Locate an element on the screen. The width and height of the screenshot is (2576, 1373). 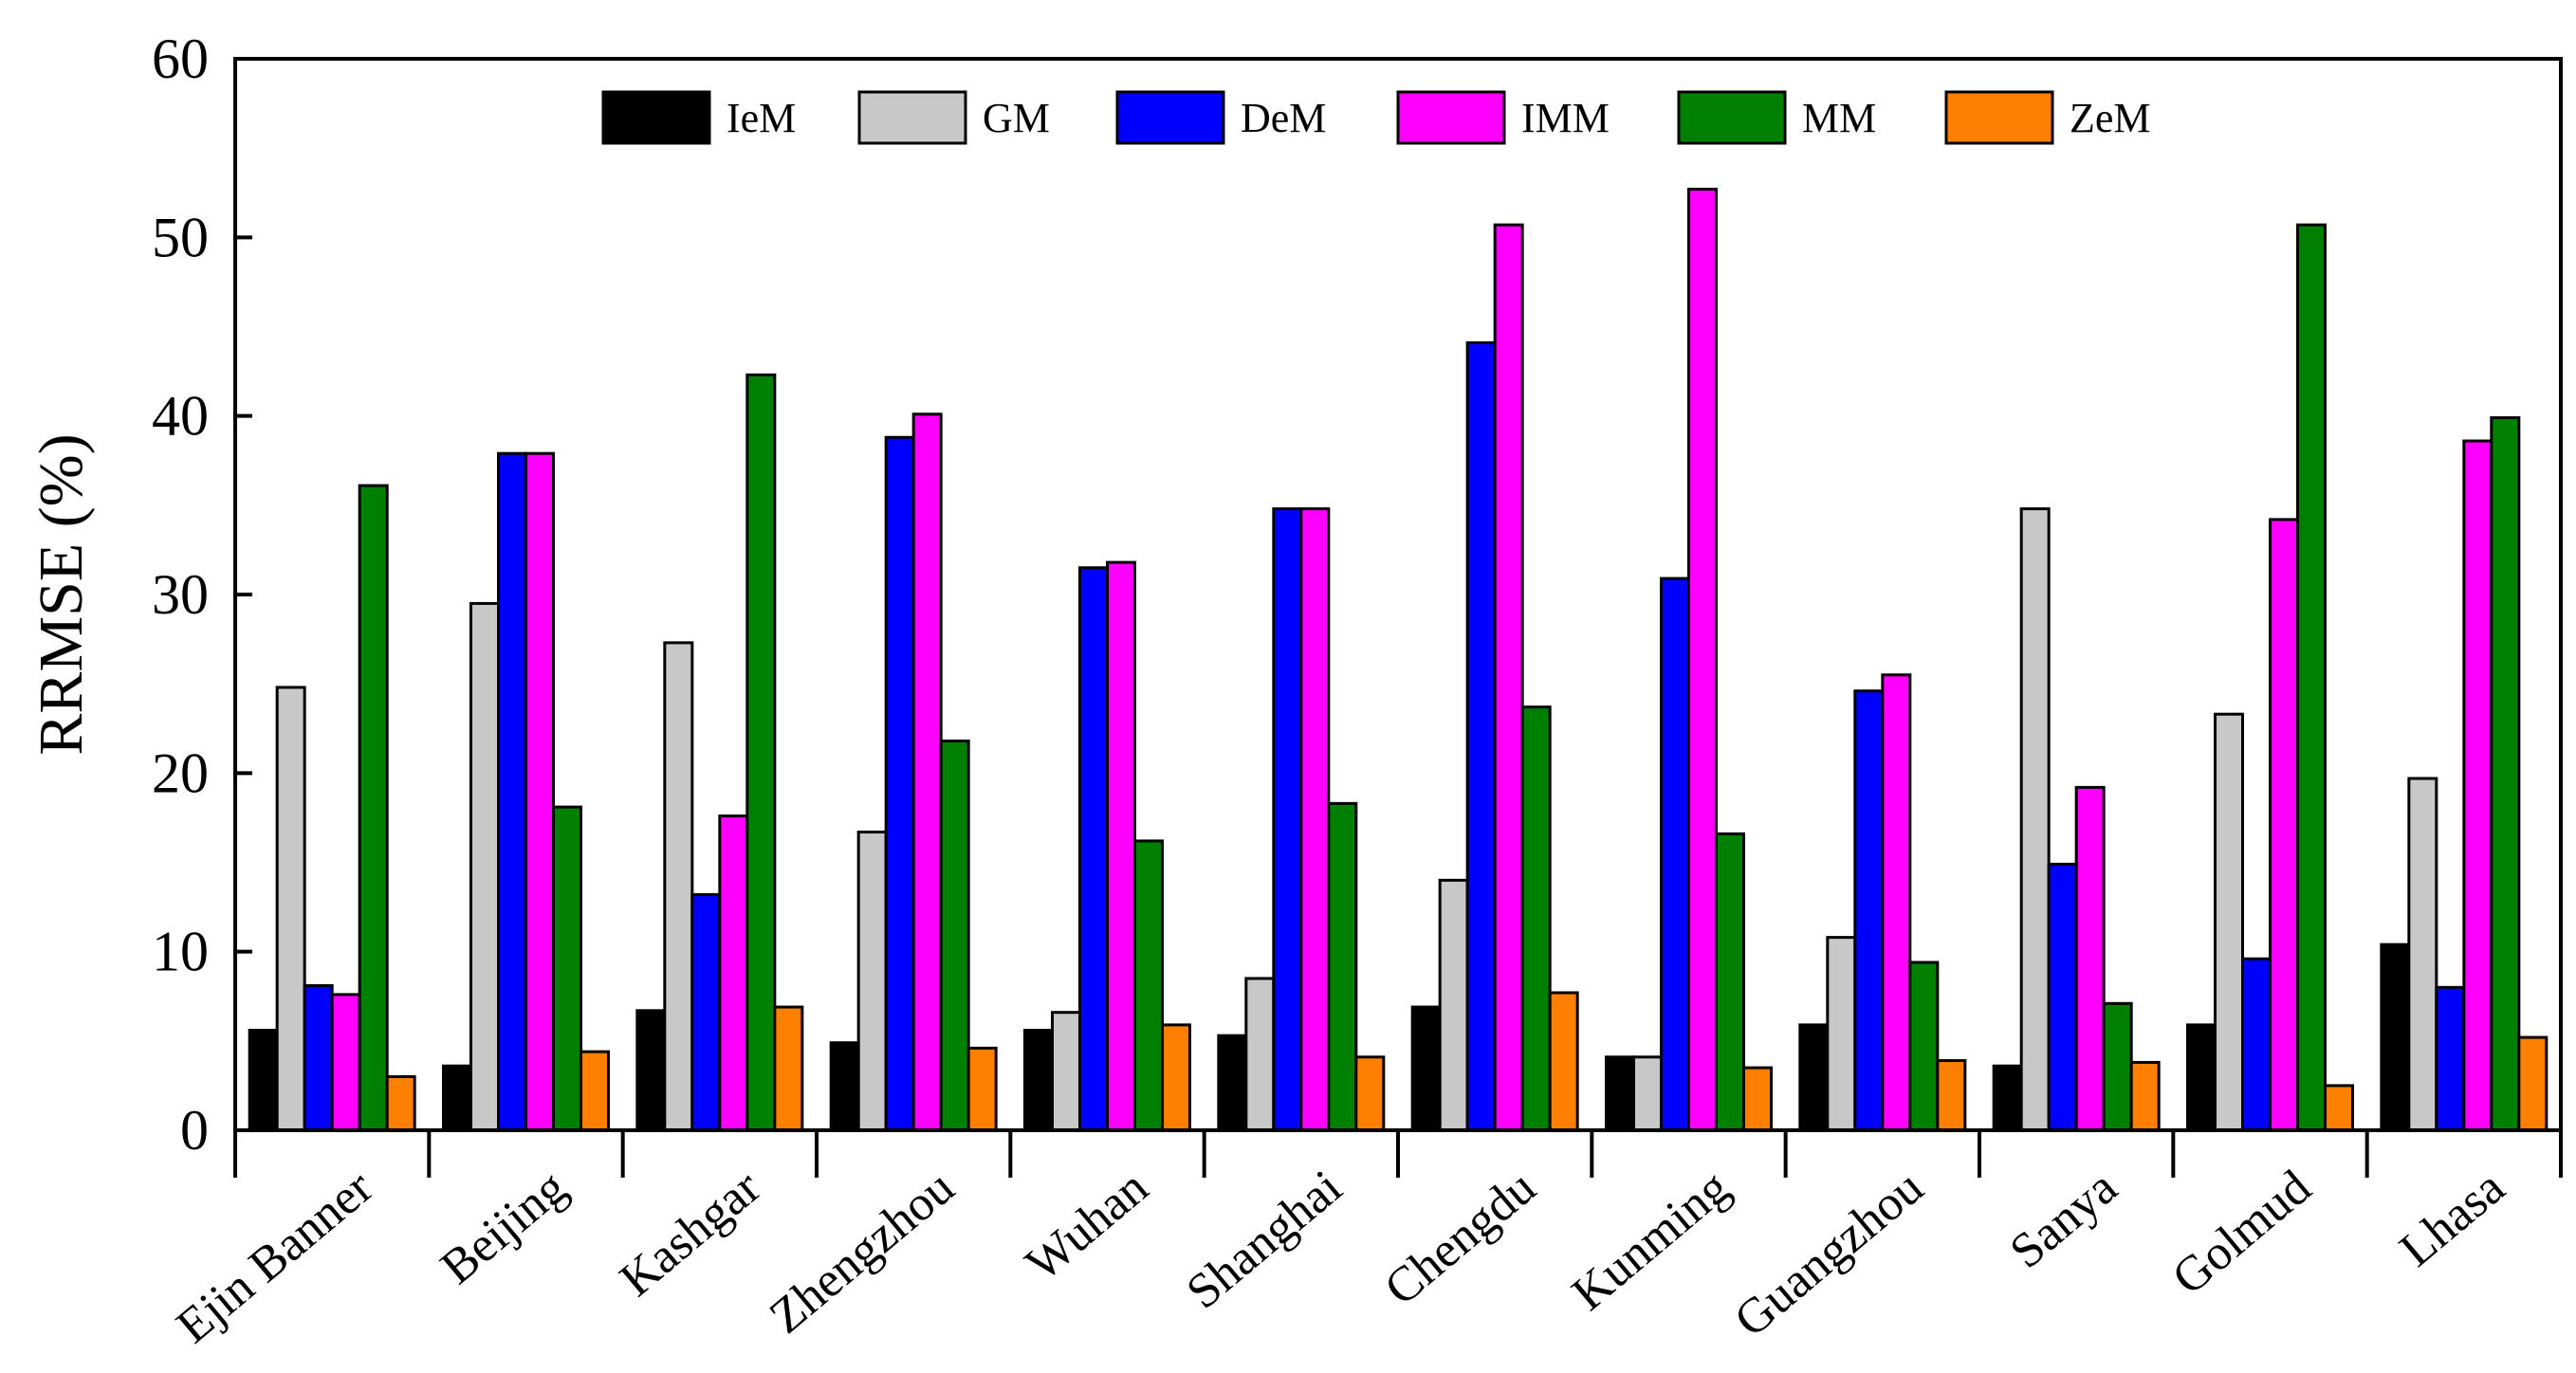
bar-iem-wuhan is located at coordinates (1038, 1081).